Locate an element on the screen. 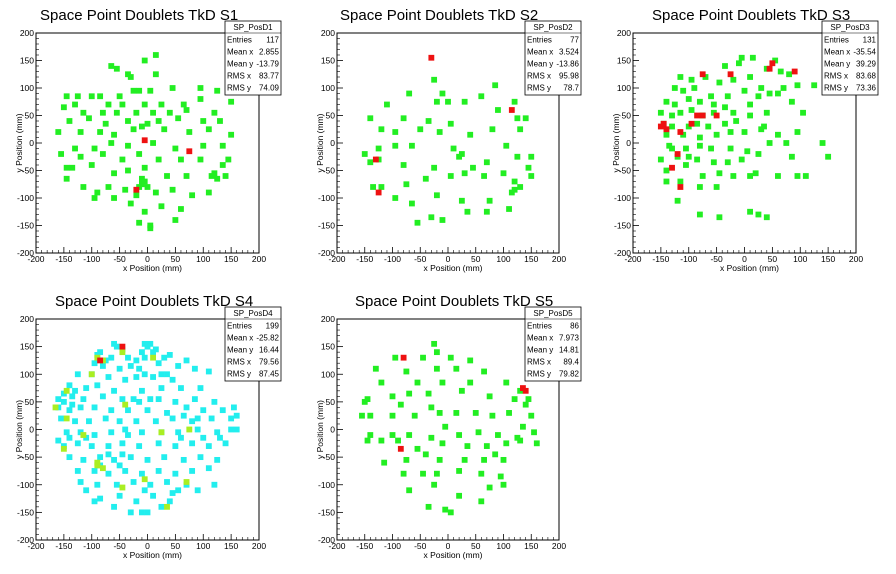 This screenshot has width=896, height=574. stats-box is located at coordinates (553, 344).